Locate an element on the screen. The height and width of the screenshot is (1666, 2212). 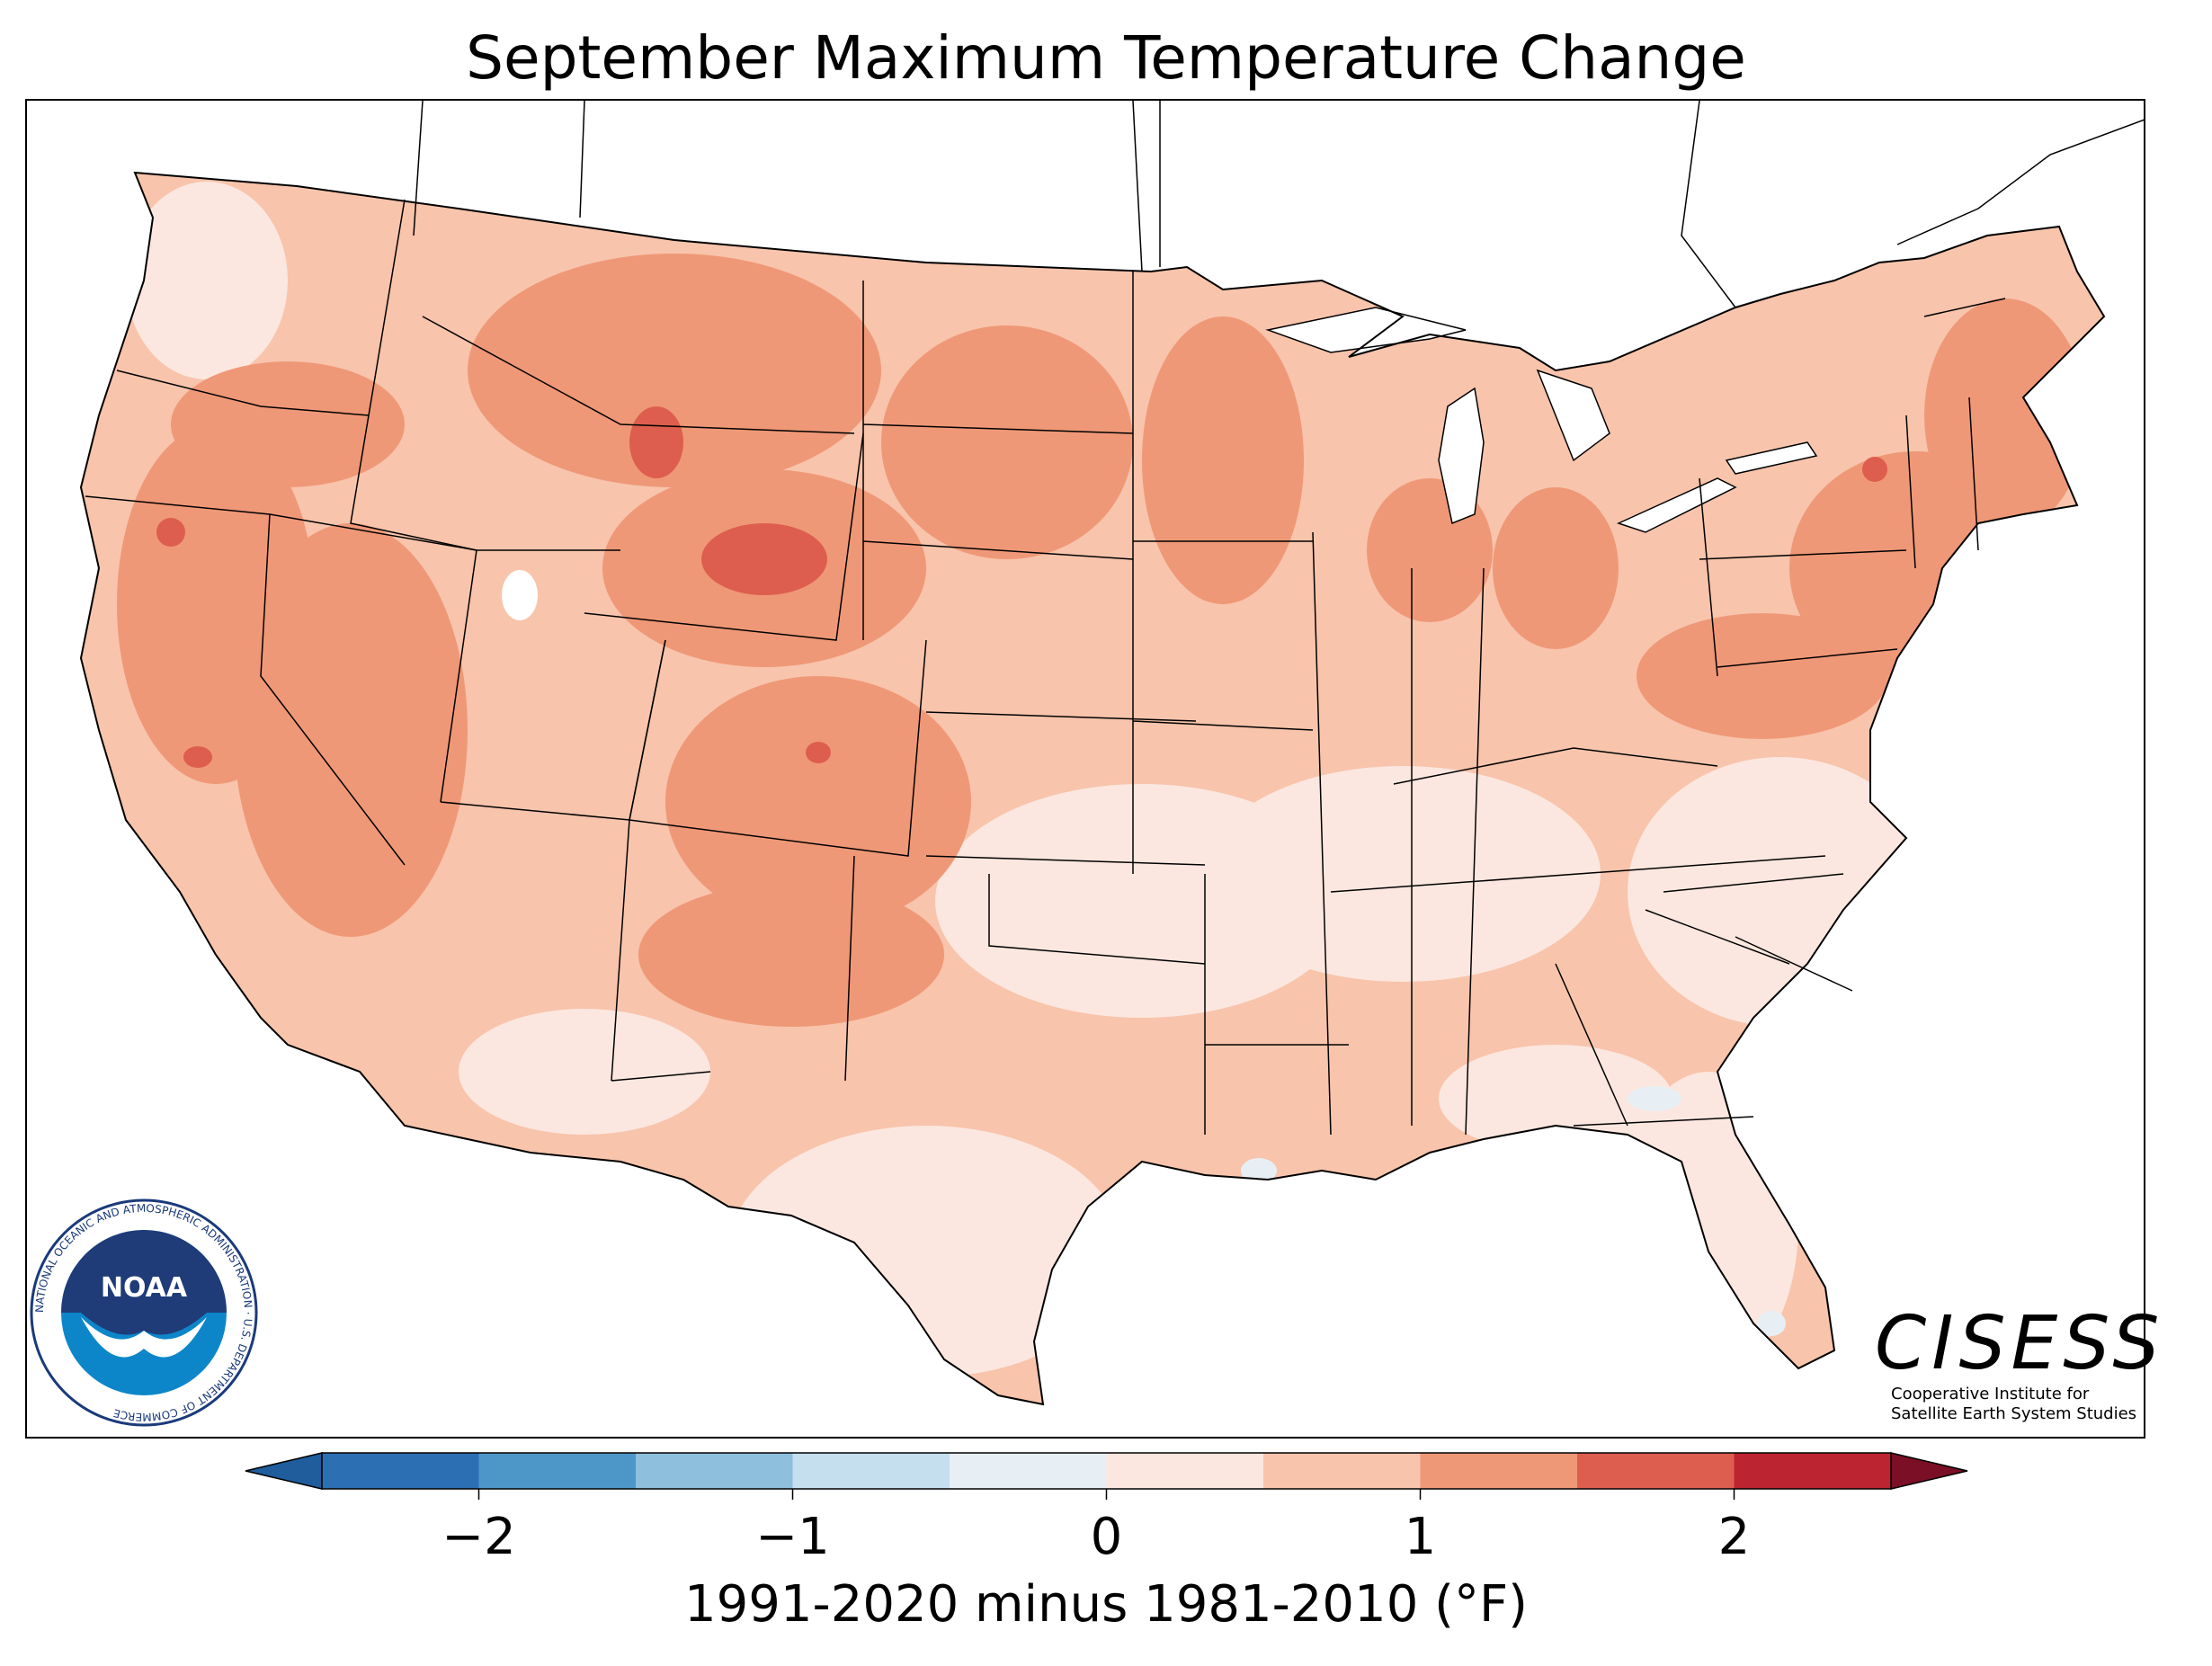
colorbar-tick-label: −1 is located at coordinates (792, 1537).